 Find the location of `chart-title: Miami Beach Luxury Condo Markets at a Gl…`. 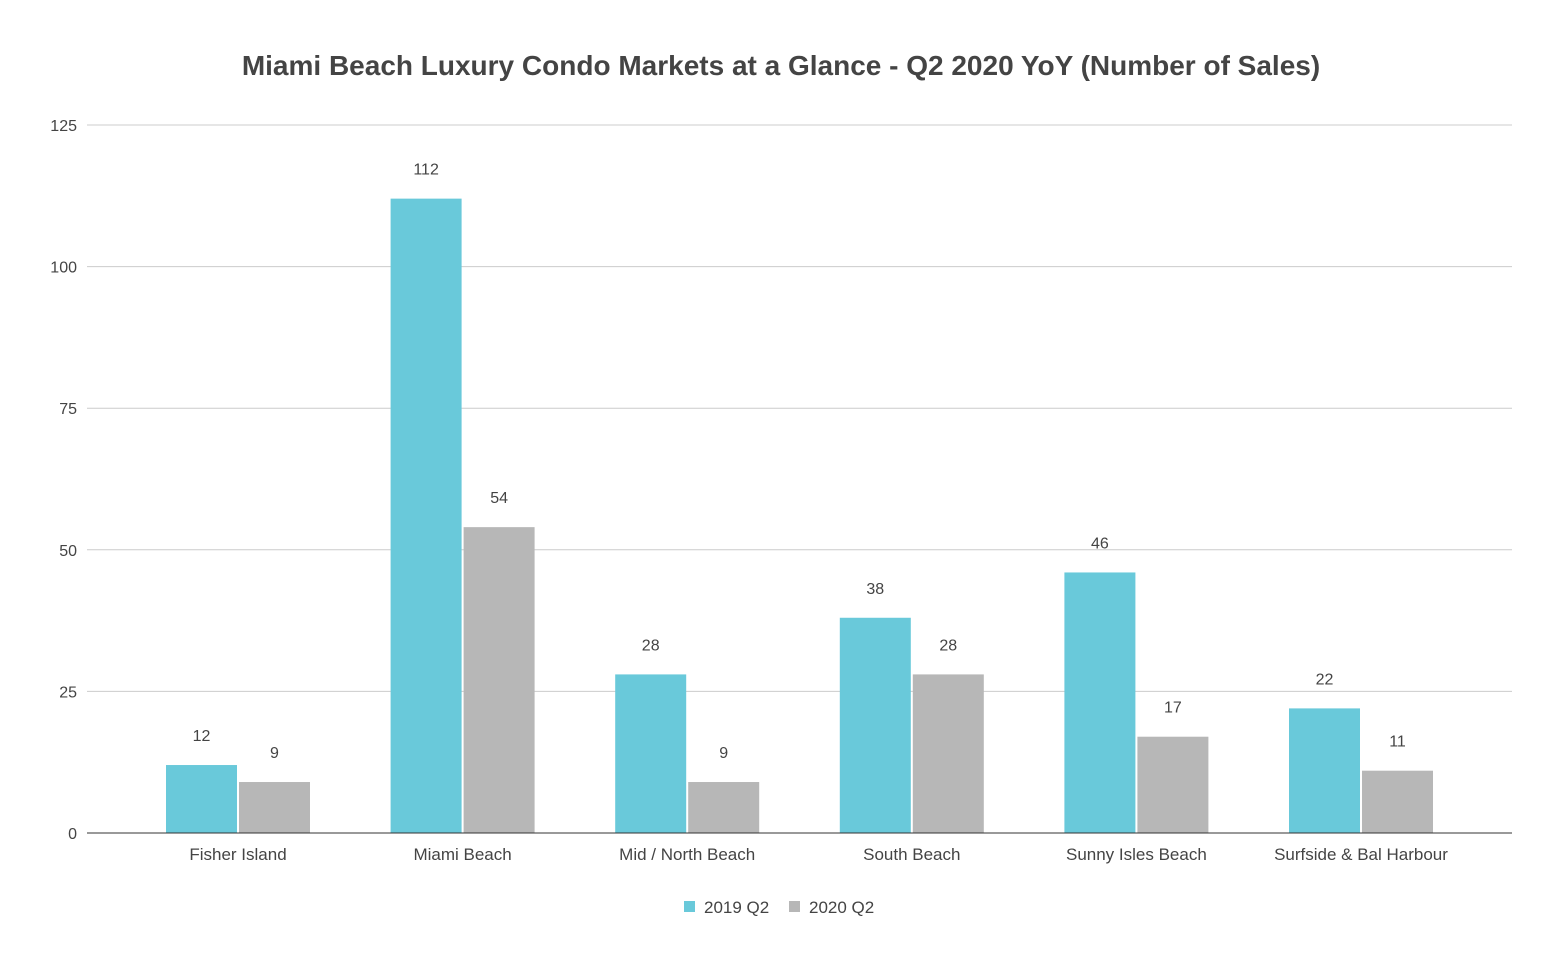

chart-title: Miami Beach Luxury Condo Markets at a Gl… is located at coordinates (781, 65).